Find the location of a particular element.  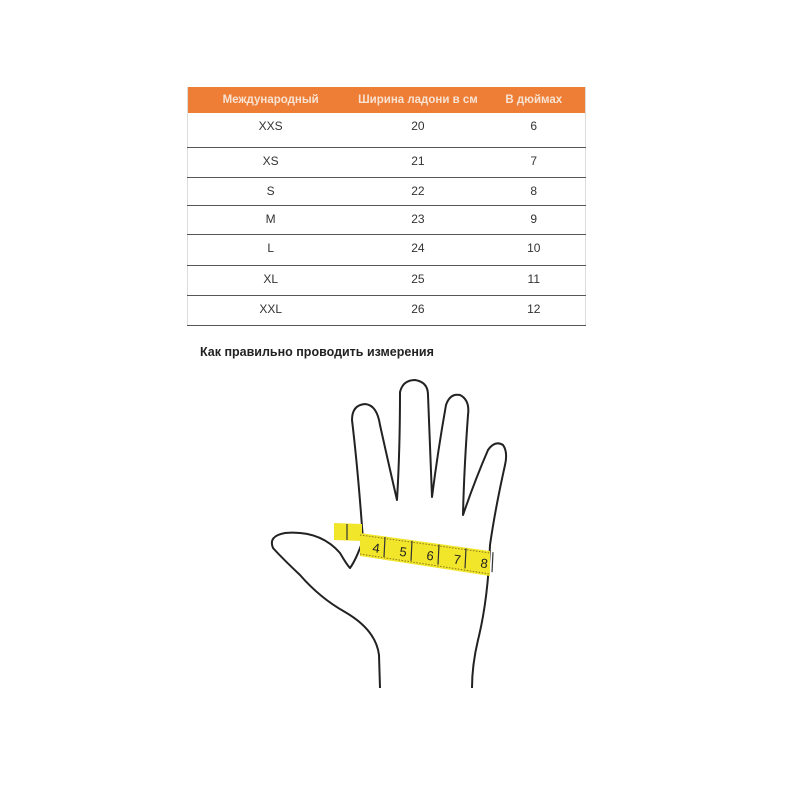

tape-mark-label: 6 is located at coordinates (430, 556).